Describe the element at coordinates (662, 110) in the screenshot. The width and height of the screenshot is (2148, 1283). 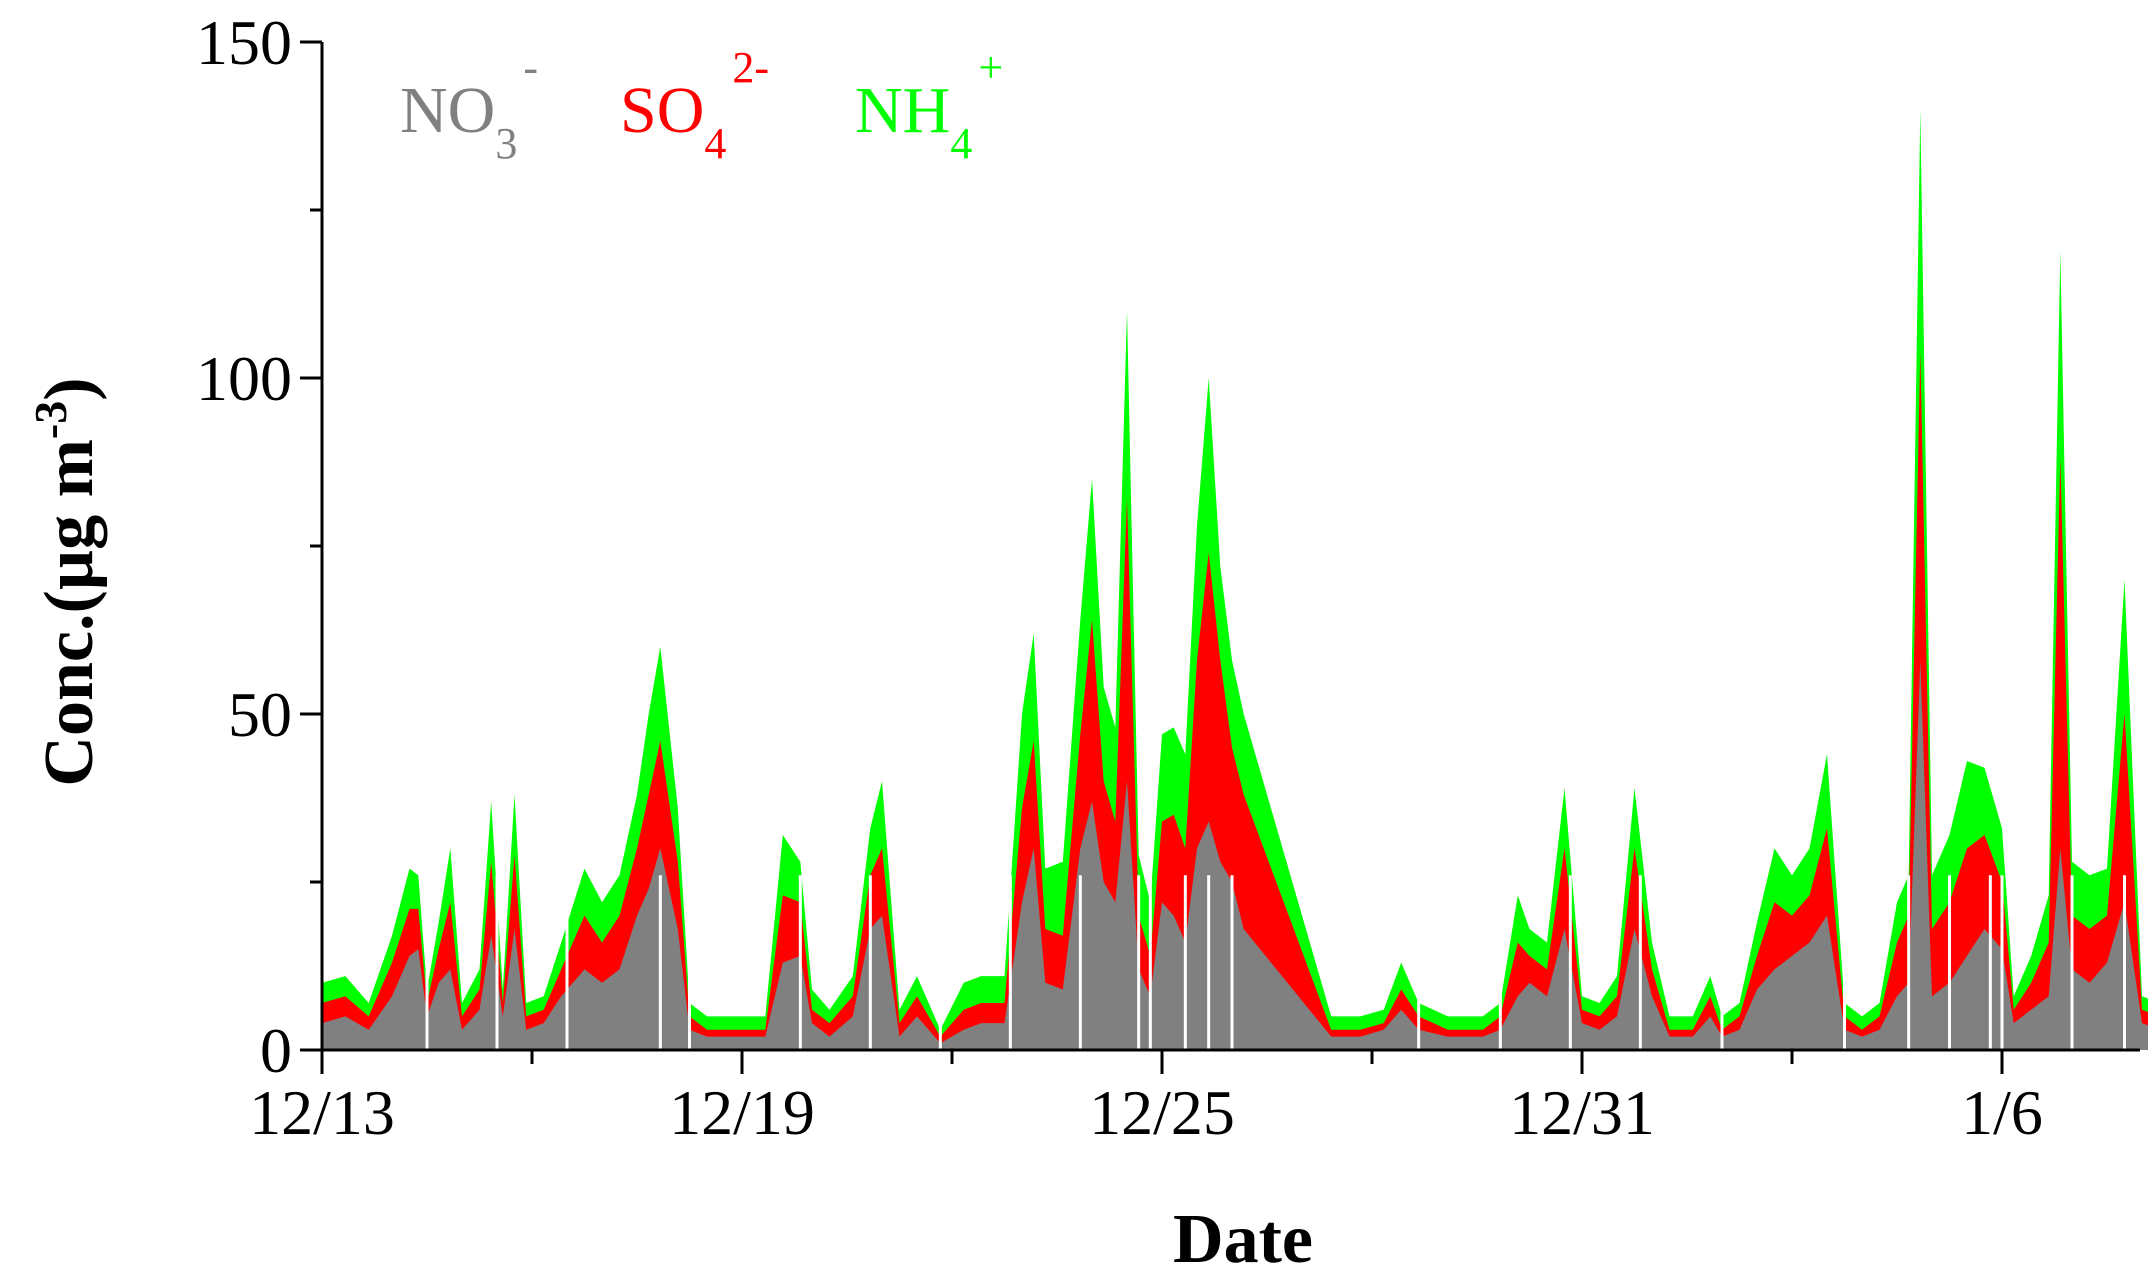
I see `legend-base-so4: SO` at that location.